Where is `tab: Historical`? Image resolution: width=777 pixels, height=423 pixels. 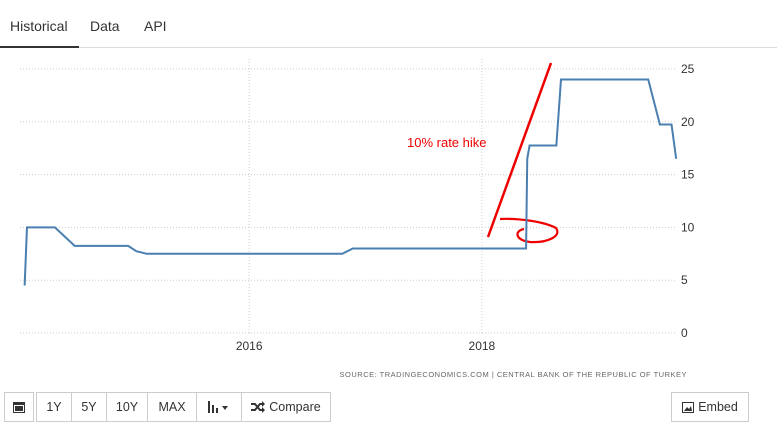 tab: Historical is located at coordinates (39, 26).